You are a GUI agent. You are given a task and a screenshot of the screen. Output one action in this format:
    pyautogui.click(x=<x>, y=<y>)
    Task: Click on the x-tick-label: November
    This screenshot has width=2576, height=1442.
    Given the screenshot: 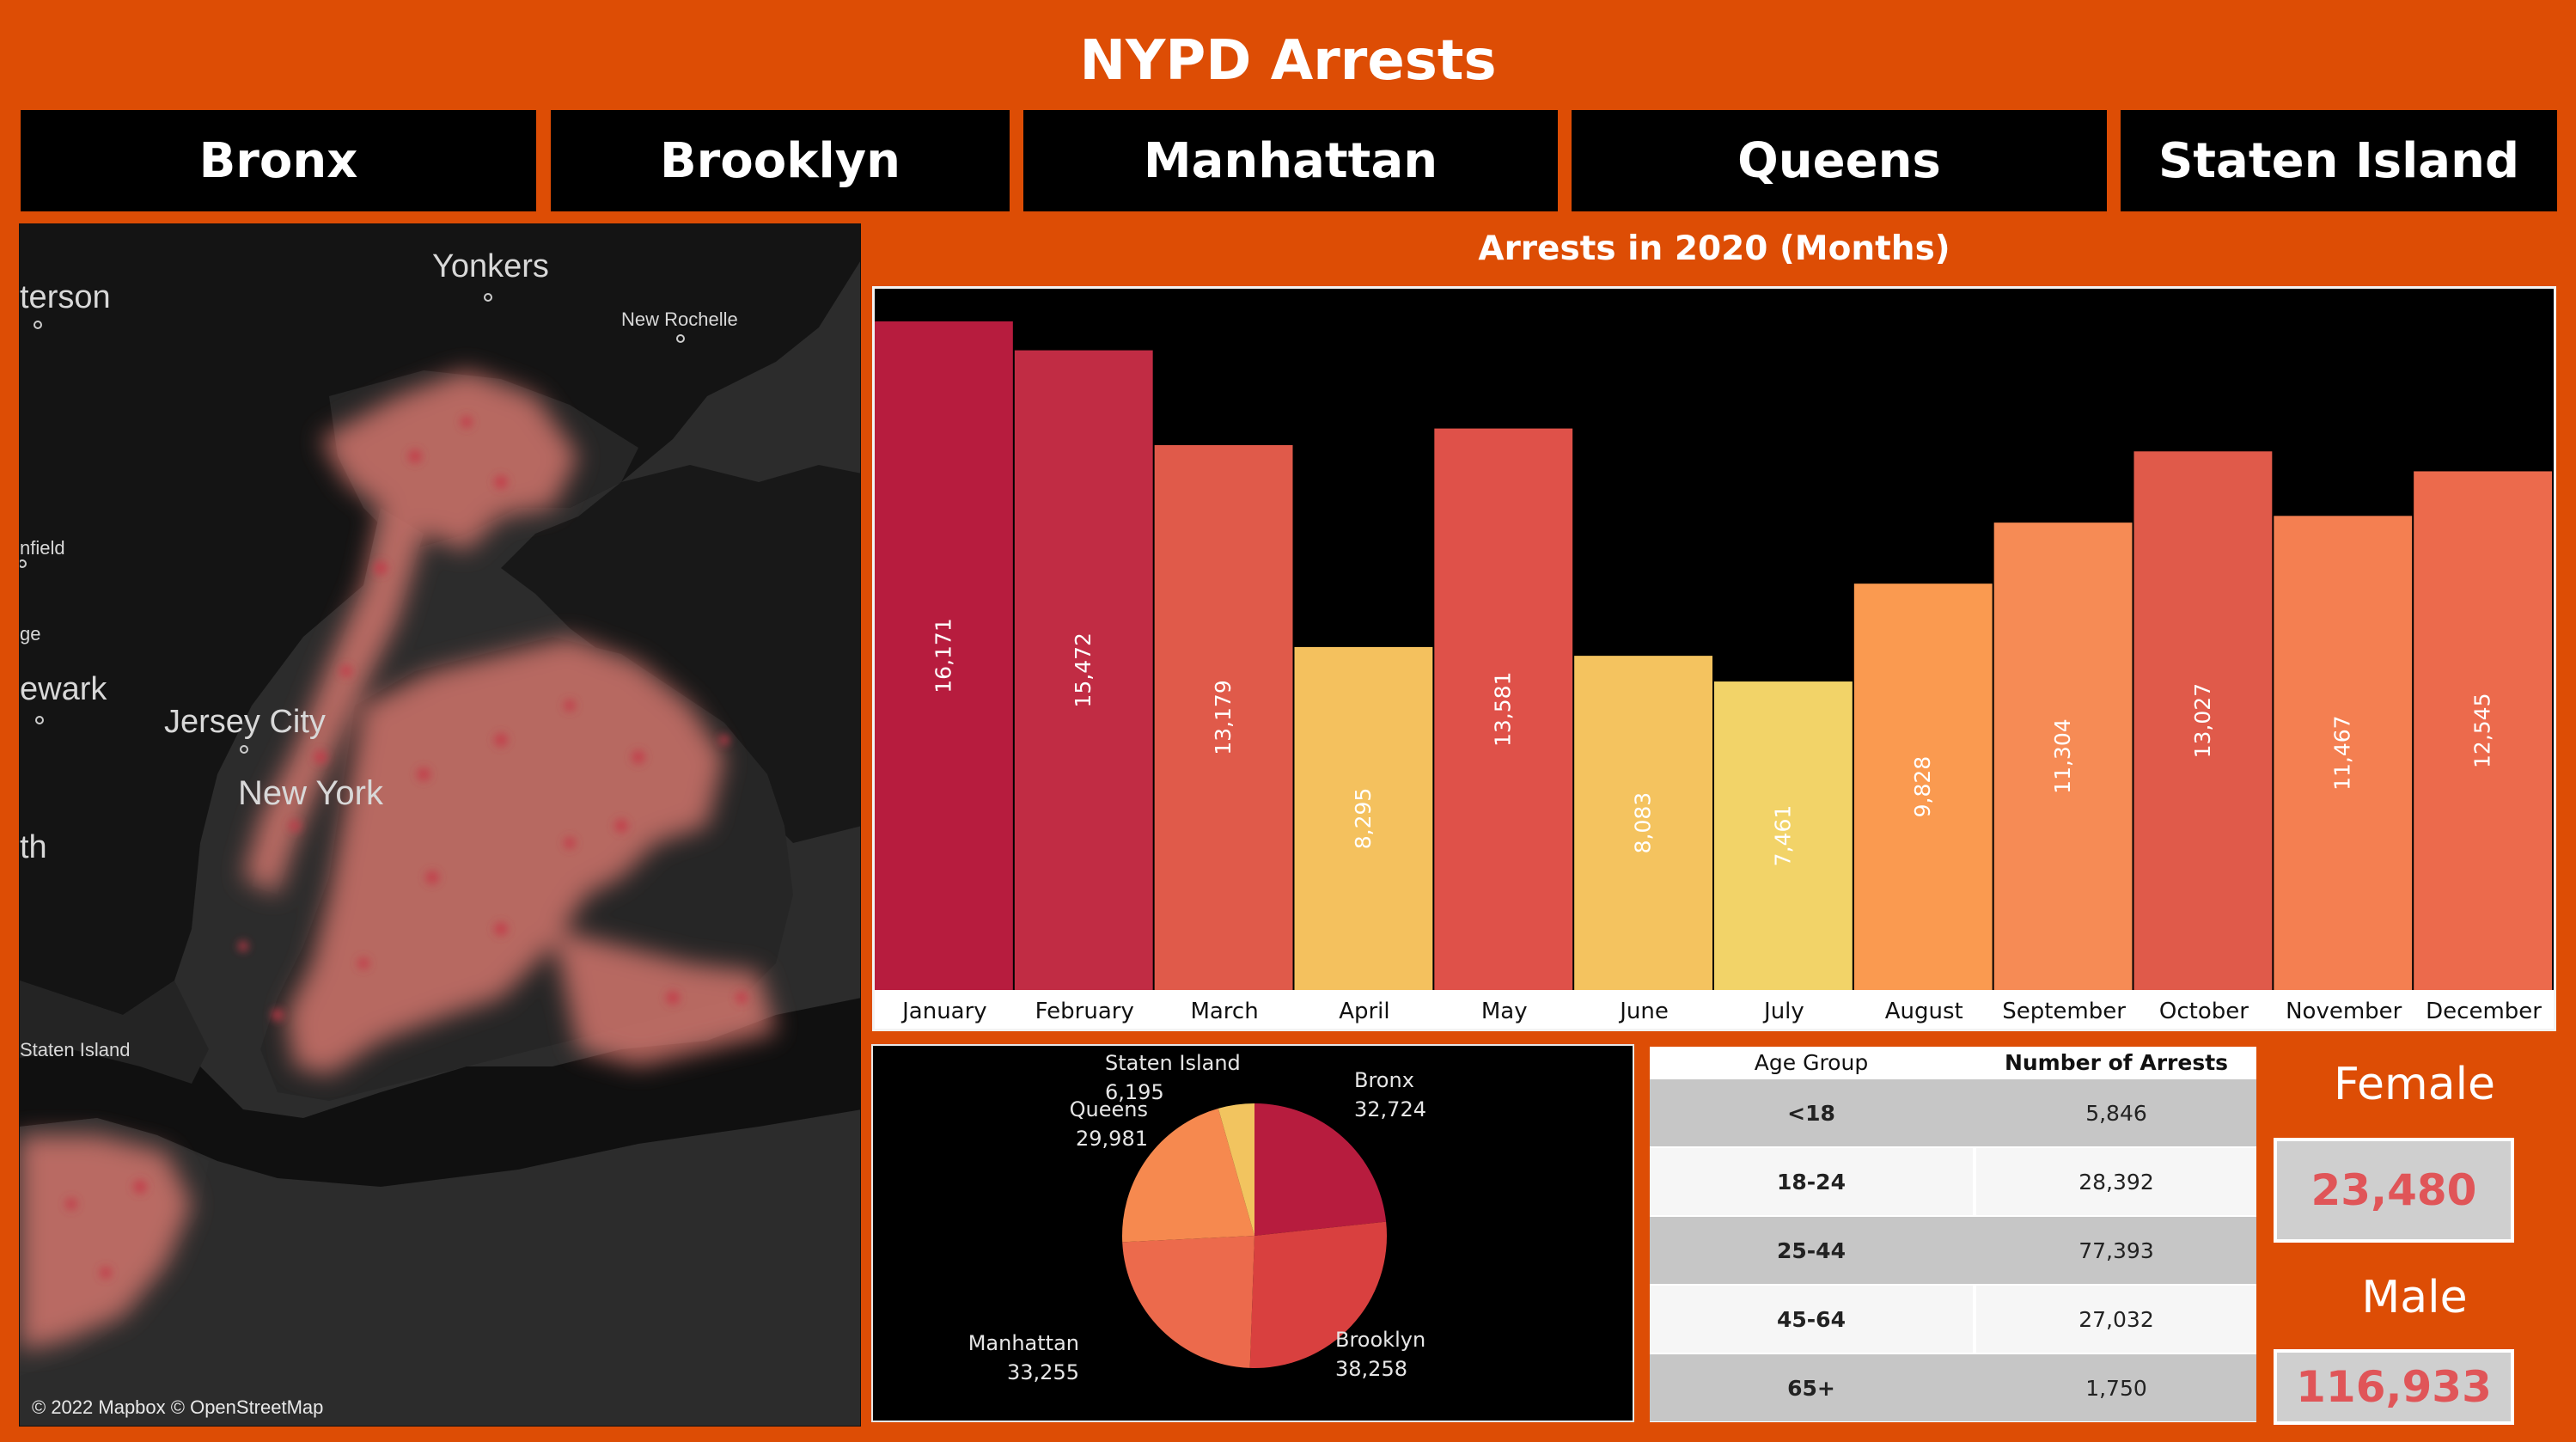 What is the action you would take?
    pyautogui.click(x=2344, y=1011)
    